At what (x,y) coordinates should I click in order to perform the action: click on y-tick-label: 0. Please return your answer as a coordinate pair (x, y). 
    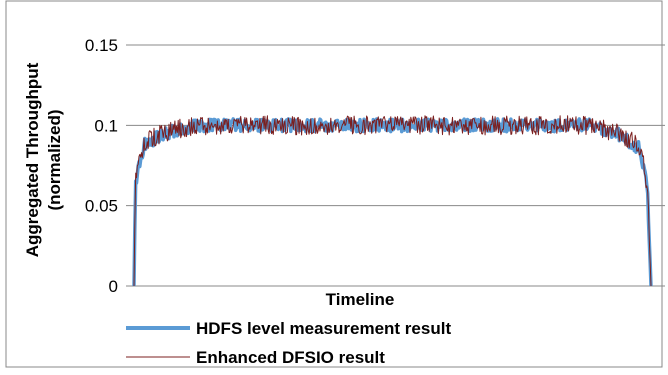
    Looking at the image, I should click on (113, 286).